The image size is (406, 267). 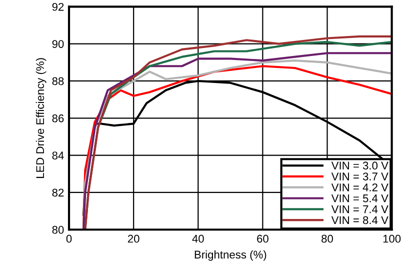 I want to click on y-tick-label: 82, so click(x=58, y=192).